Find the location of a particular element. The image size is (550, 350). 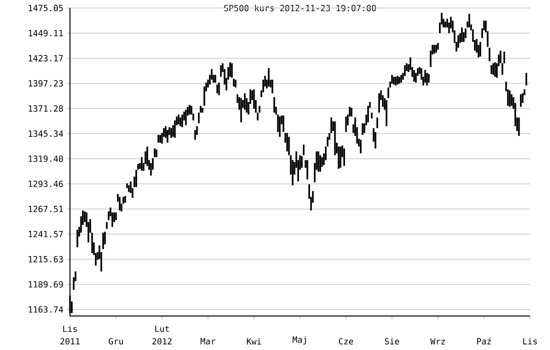

y-tick-label: 1163.74 is located at coordinates (46, 309).